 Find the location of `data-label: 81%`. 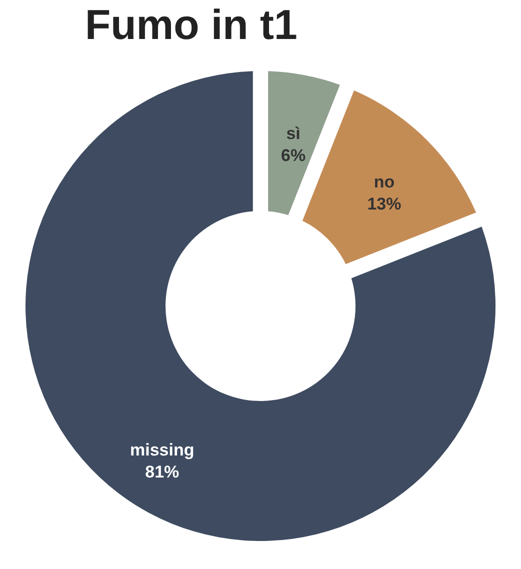

data-label: 81% is located at coordinates (162, 472).